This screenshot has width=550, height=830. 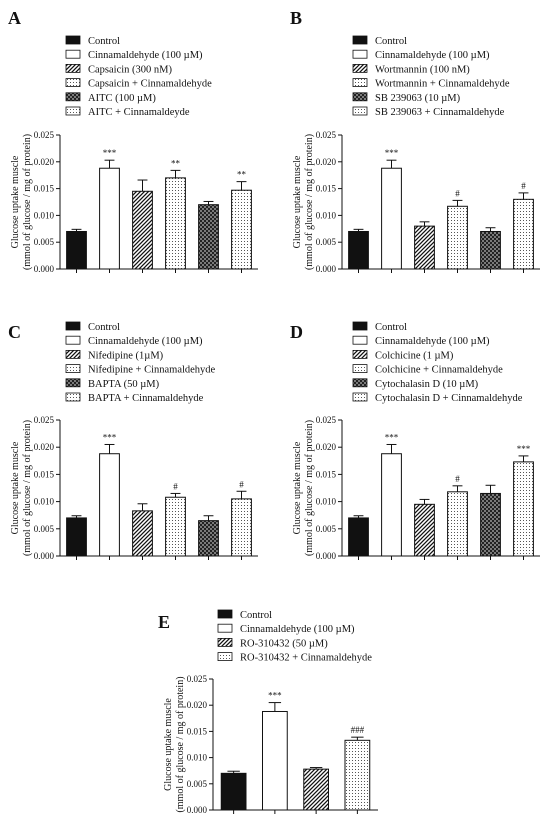 What do you see at coordinates (122, 98) in the screenshot?
I see `legend-label: AITC (100 µM)` at bounding box center [122, 98].